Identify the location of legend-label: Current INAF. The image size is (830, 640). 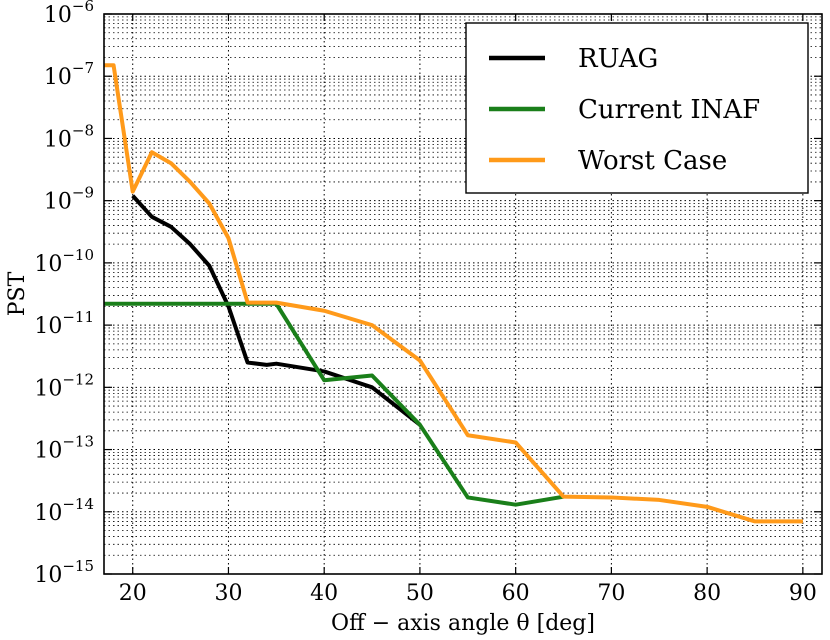
(669, 110).